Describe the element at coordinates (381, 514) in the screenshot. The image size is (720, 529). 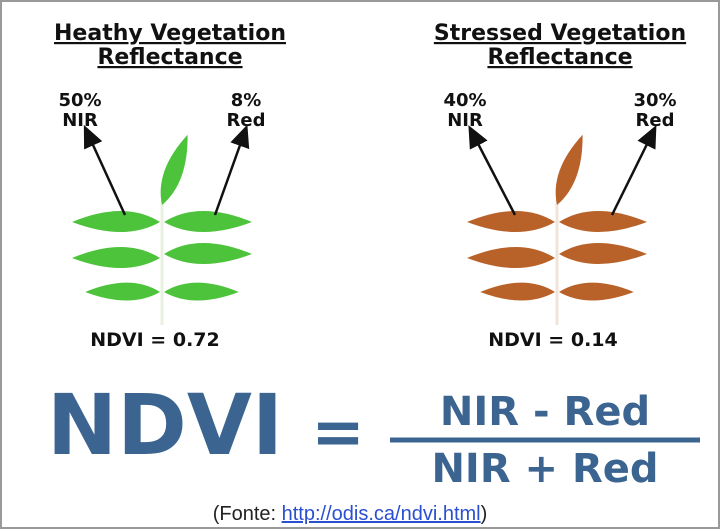
I see `source-link: http://odis.ca/ndvi.html` at that location.